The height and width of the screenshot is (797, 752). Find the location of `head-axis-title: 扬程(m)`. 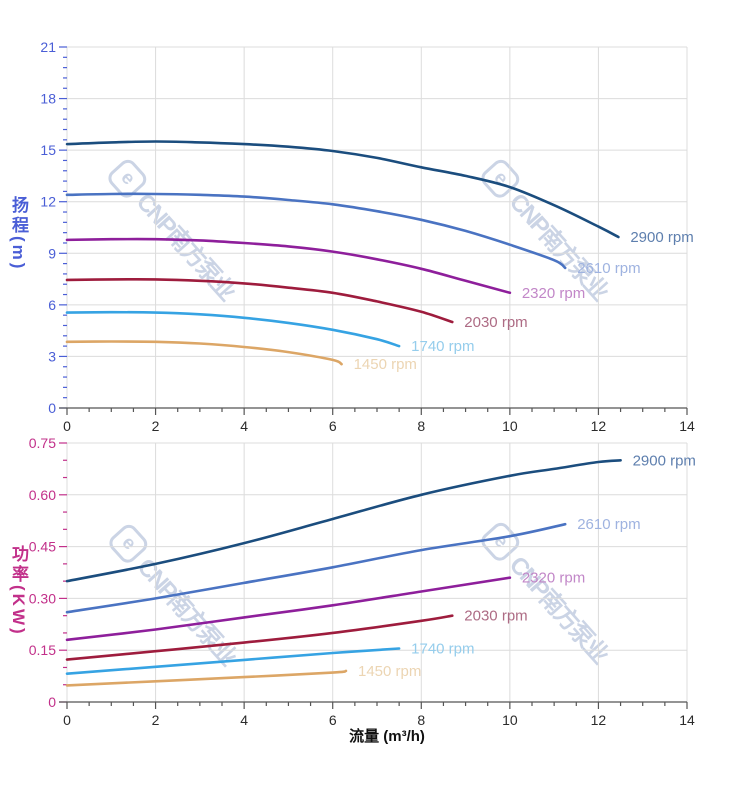

head-axis-title: 扬程(m) is located at coordinates (18, 234).